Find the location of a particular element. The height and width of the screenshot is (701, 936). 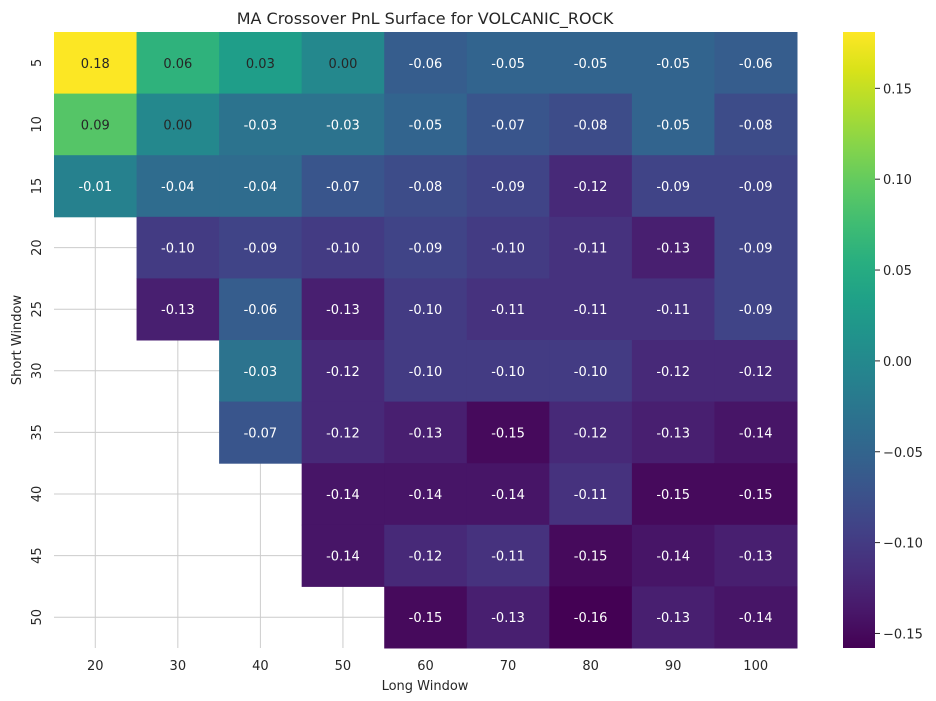

cell-value-label: 0.09 is located at coordinates (95, 125).